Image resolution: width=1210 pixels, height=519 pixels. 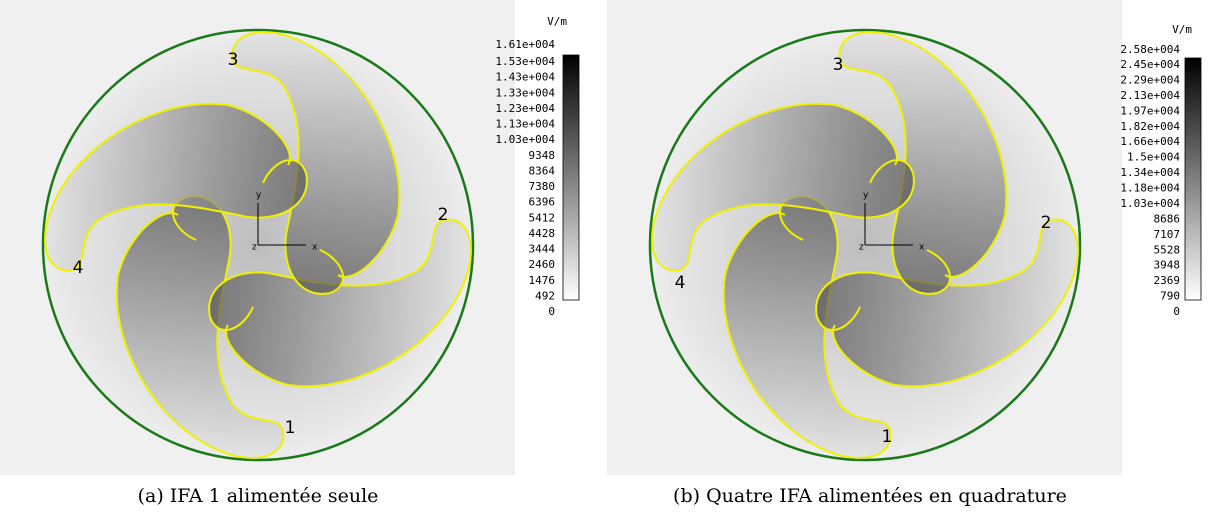 I want to click on scale-label: 9348, so click(x=542, y=155).